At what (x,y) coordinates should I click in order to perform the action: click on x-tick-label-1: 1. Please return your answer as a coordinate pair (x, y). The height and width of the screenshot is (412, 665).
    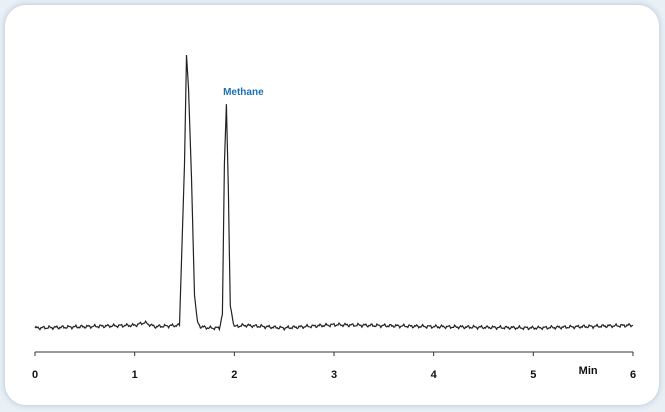
    Looking at the image, I should click on (135, 375).